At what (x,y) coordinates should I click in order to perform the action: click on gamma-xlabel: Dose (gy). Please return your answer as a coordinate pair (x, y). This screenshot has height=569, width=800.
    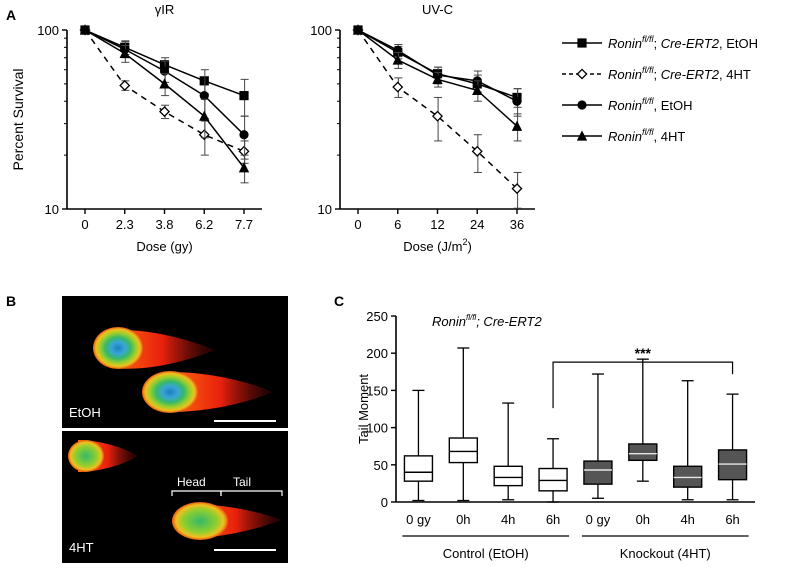
    Looking at the image, I should click on (164, 246).